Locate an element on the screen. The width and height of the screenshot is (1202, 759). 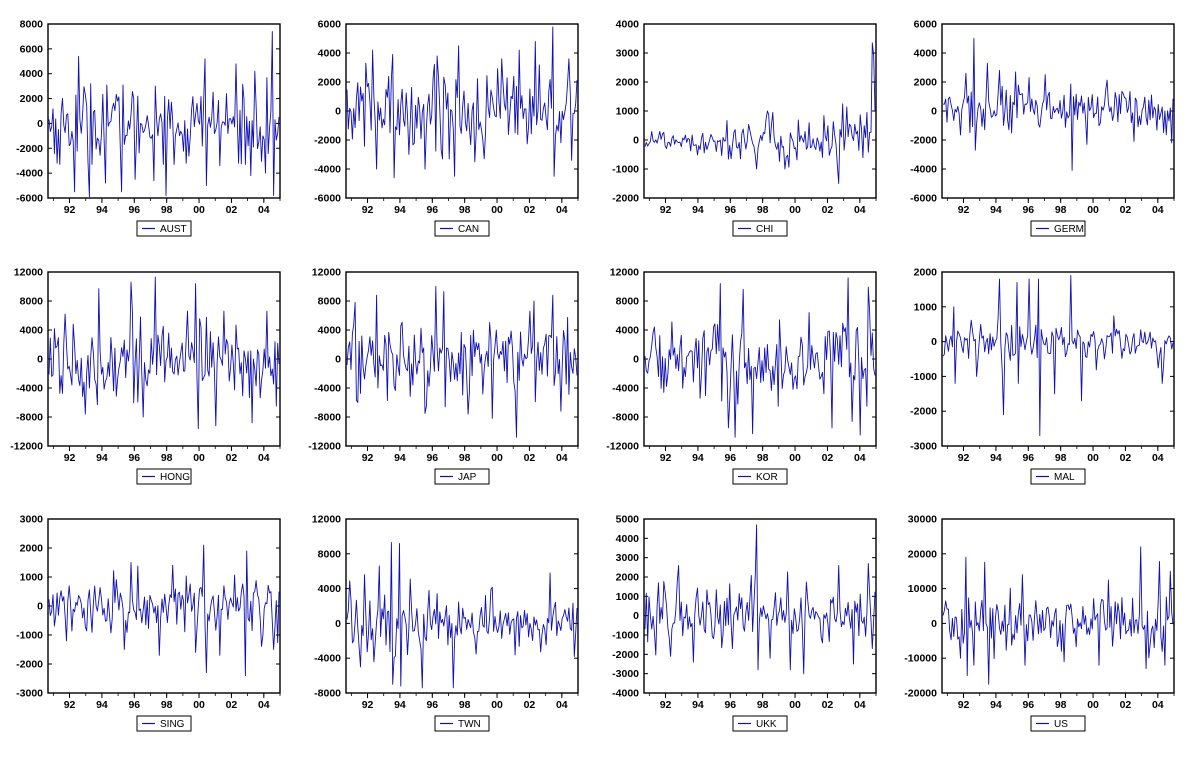
y-tick-label: 3000 is located at coordinates (628, 558).